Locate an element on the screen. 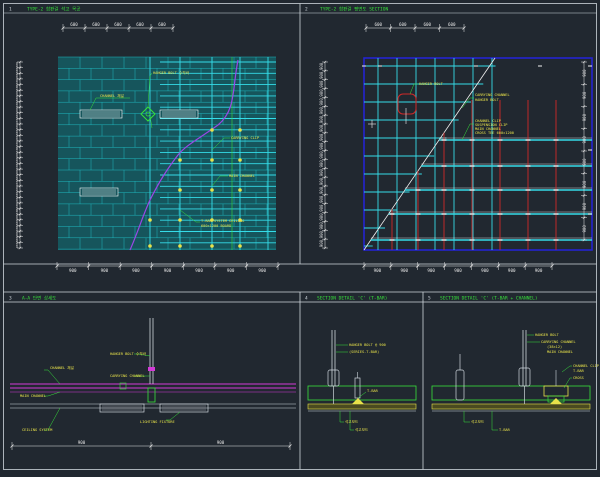 Image resolution: width=600 pixels, height=477 pixels. ceiling-grid is located at coordinates (212, 153).